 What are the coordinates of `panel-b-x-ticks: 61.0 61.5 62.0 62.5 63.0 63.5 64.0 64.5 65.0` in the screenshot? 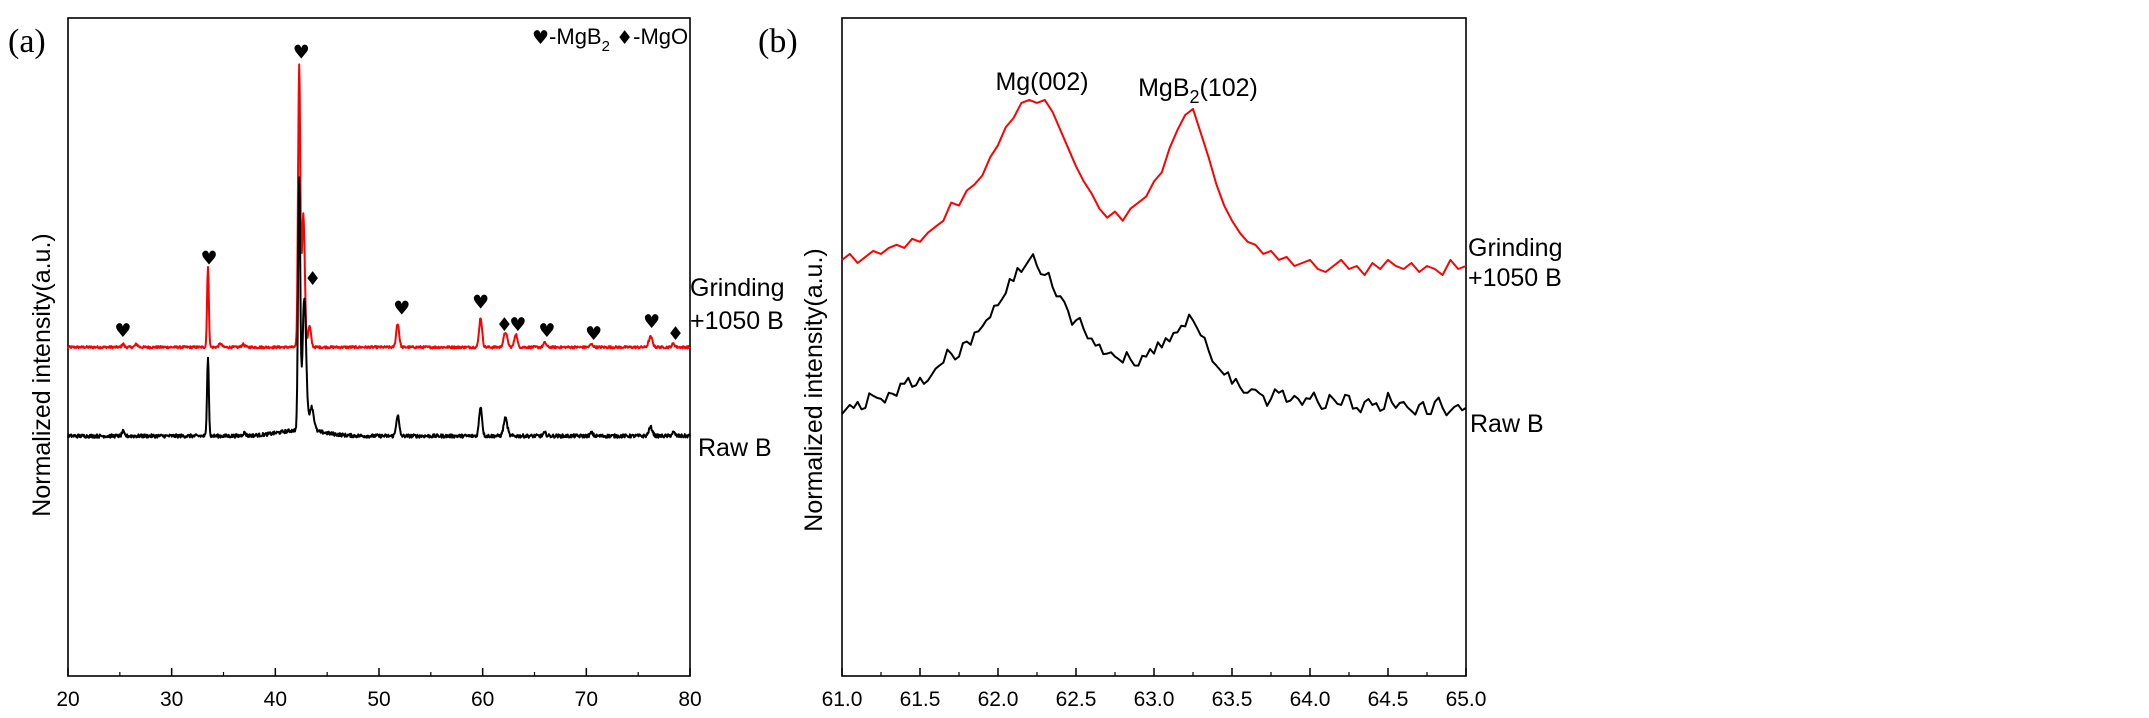 It's located at (1154, 689).